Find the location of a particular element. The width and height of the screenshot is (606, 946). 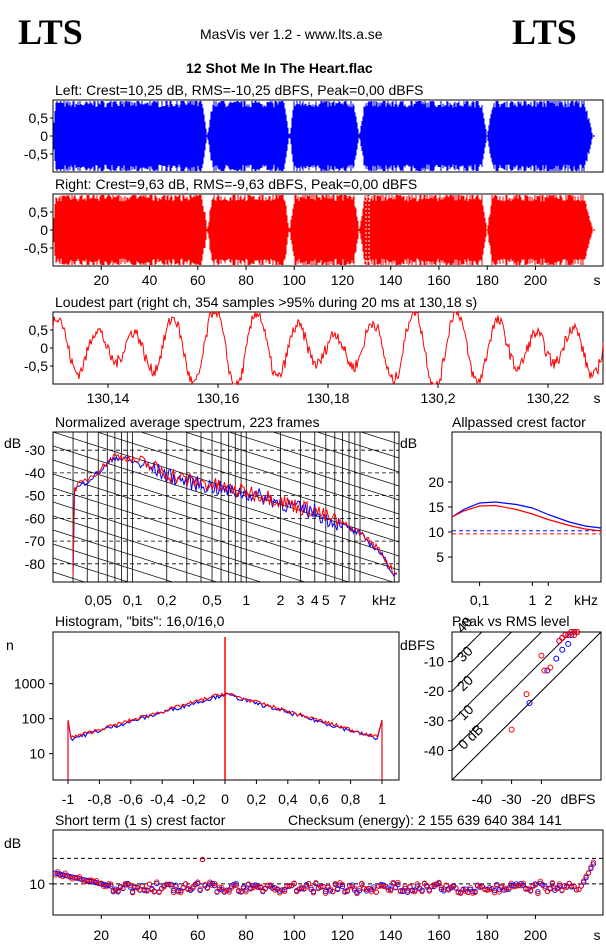

loudest-signal is located at coordinates (328, 348).